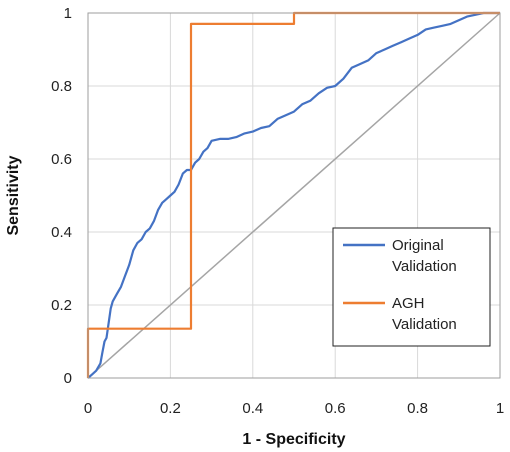 Image resolution: width=510 pixels, height=452 pixels. I want to click on legend: Original Validation AGH Validation, so click(411, 287).